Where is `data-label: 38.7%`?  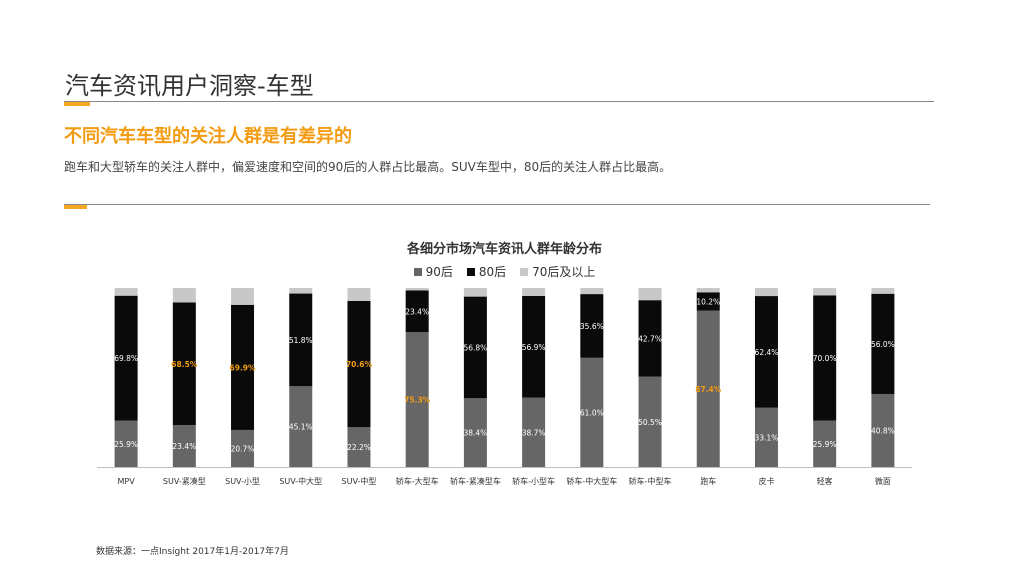 data-label: 38.7% is located at coordinates (534, 432).